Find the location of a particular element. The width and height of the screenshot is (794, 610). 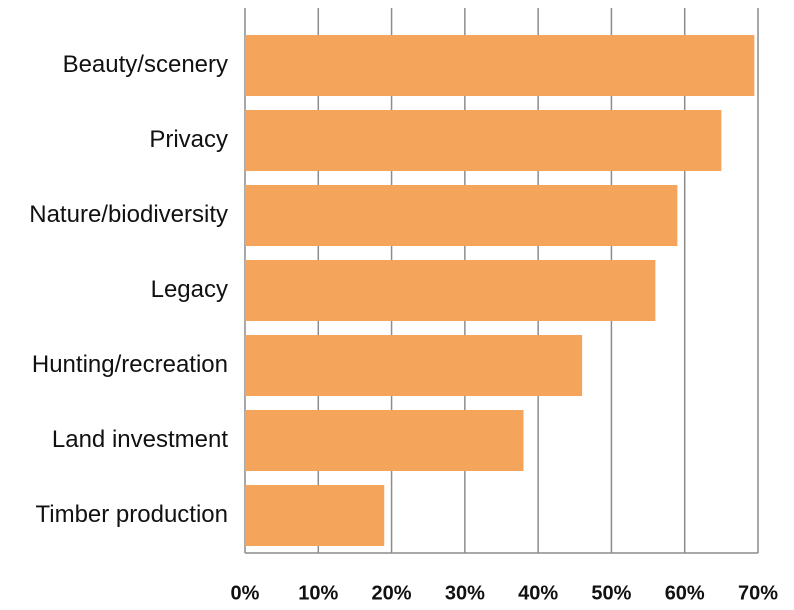

x-tick-label: 60% is located at coordinates (685, 593).